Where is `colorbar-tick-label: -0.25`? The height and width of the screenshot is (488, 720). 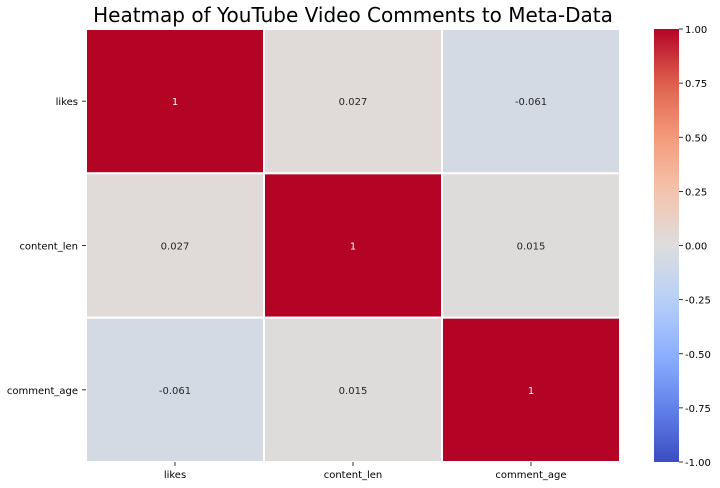 colorbar-tick-label: -0.25 is located at coordinates (698, 301).